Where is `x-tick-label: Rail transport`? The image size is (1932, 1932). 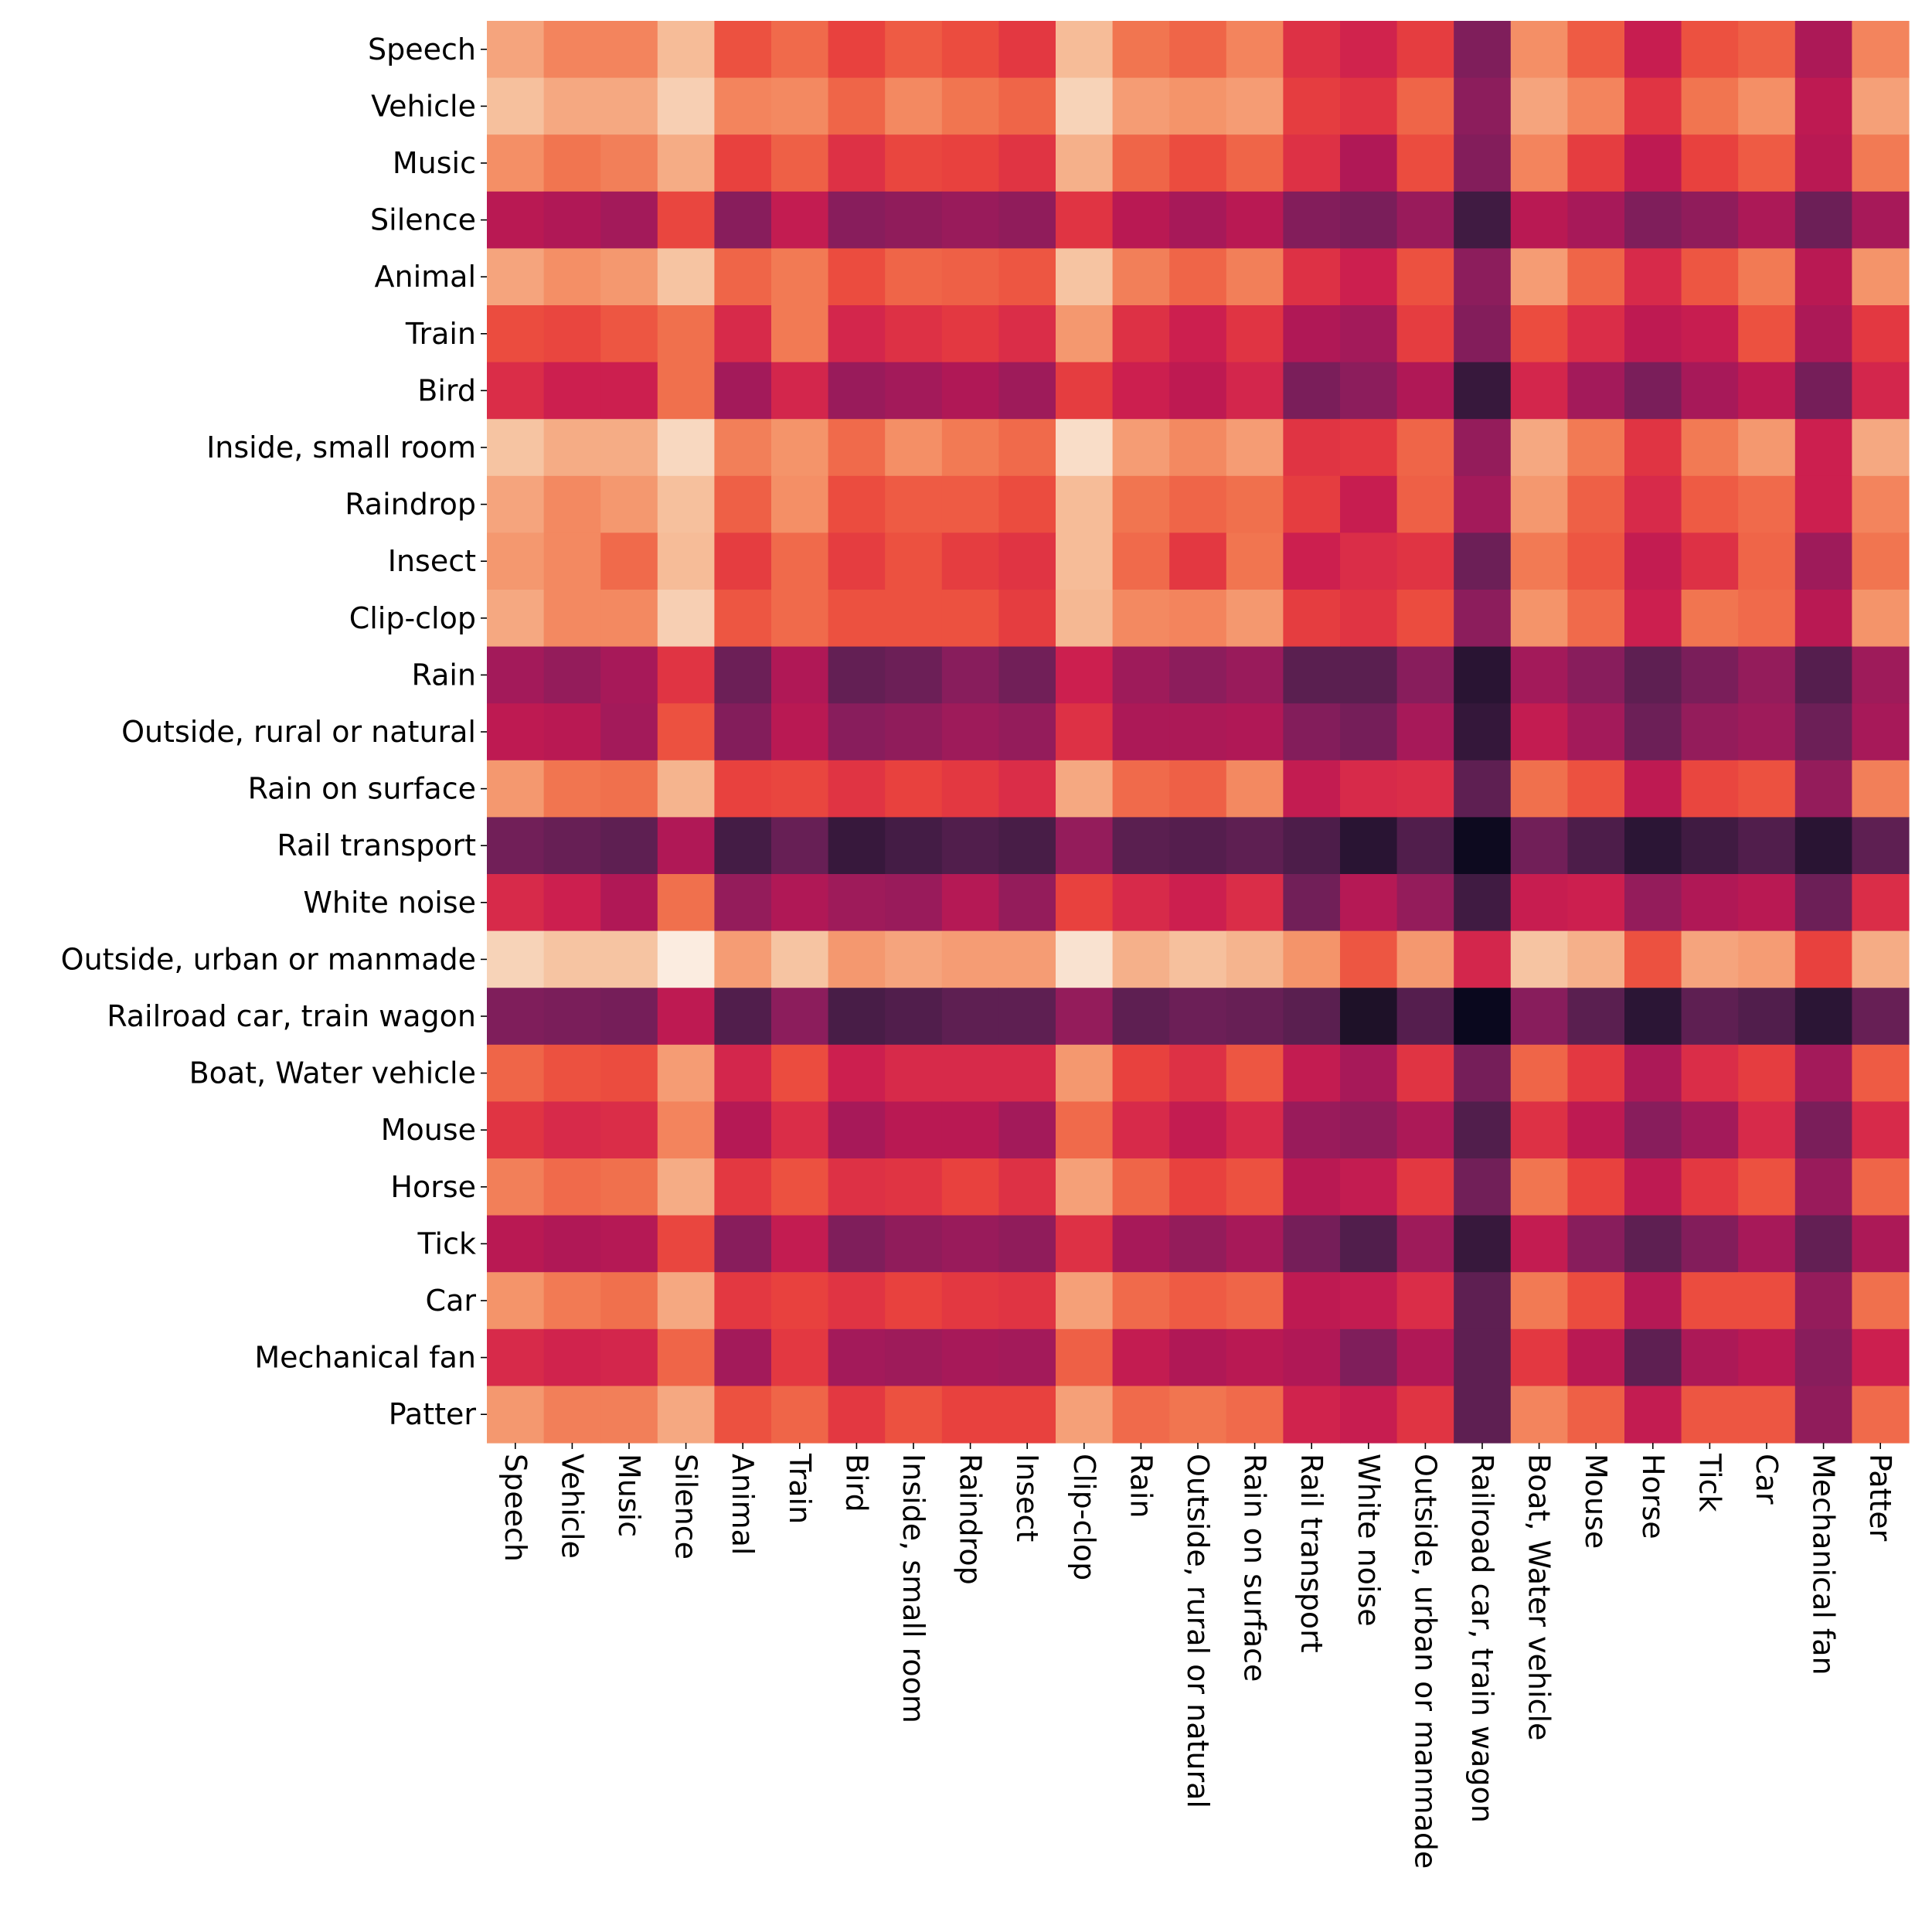
x-tick-label: Rail transport is located at coordinates (1311, 1554).